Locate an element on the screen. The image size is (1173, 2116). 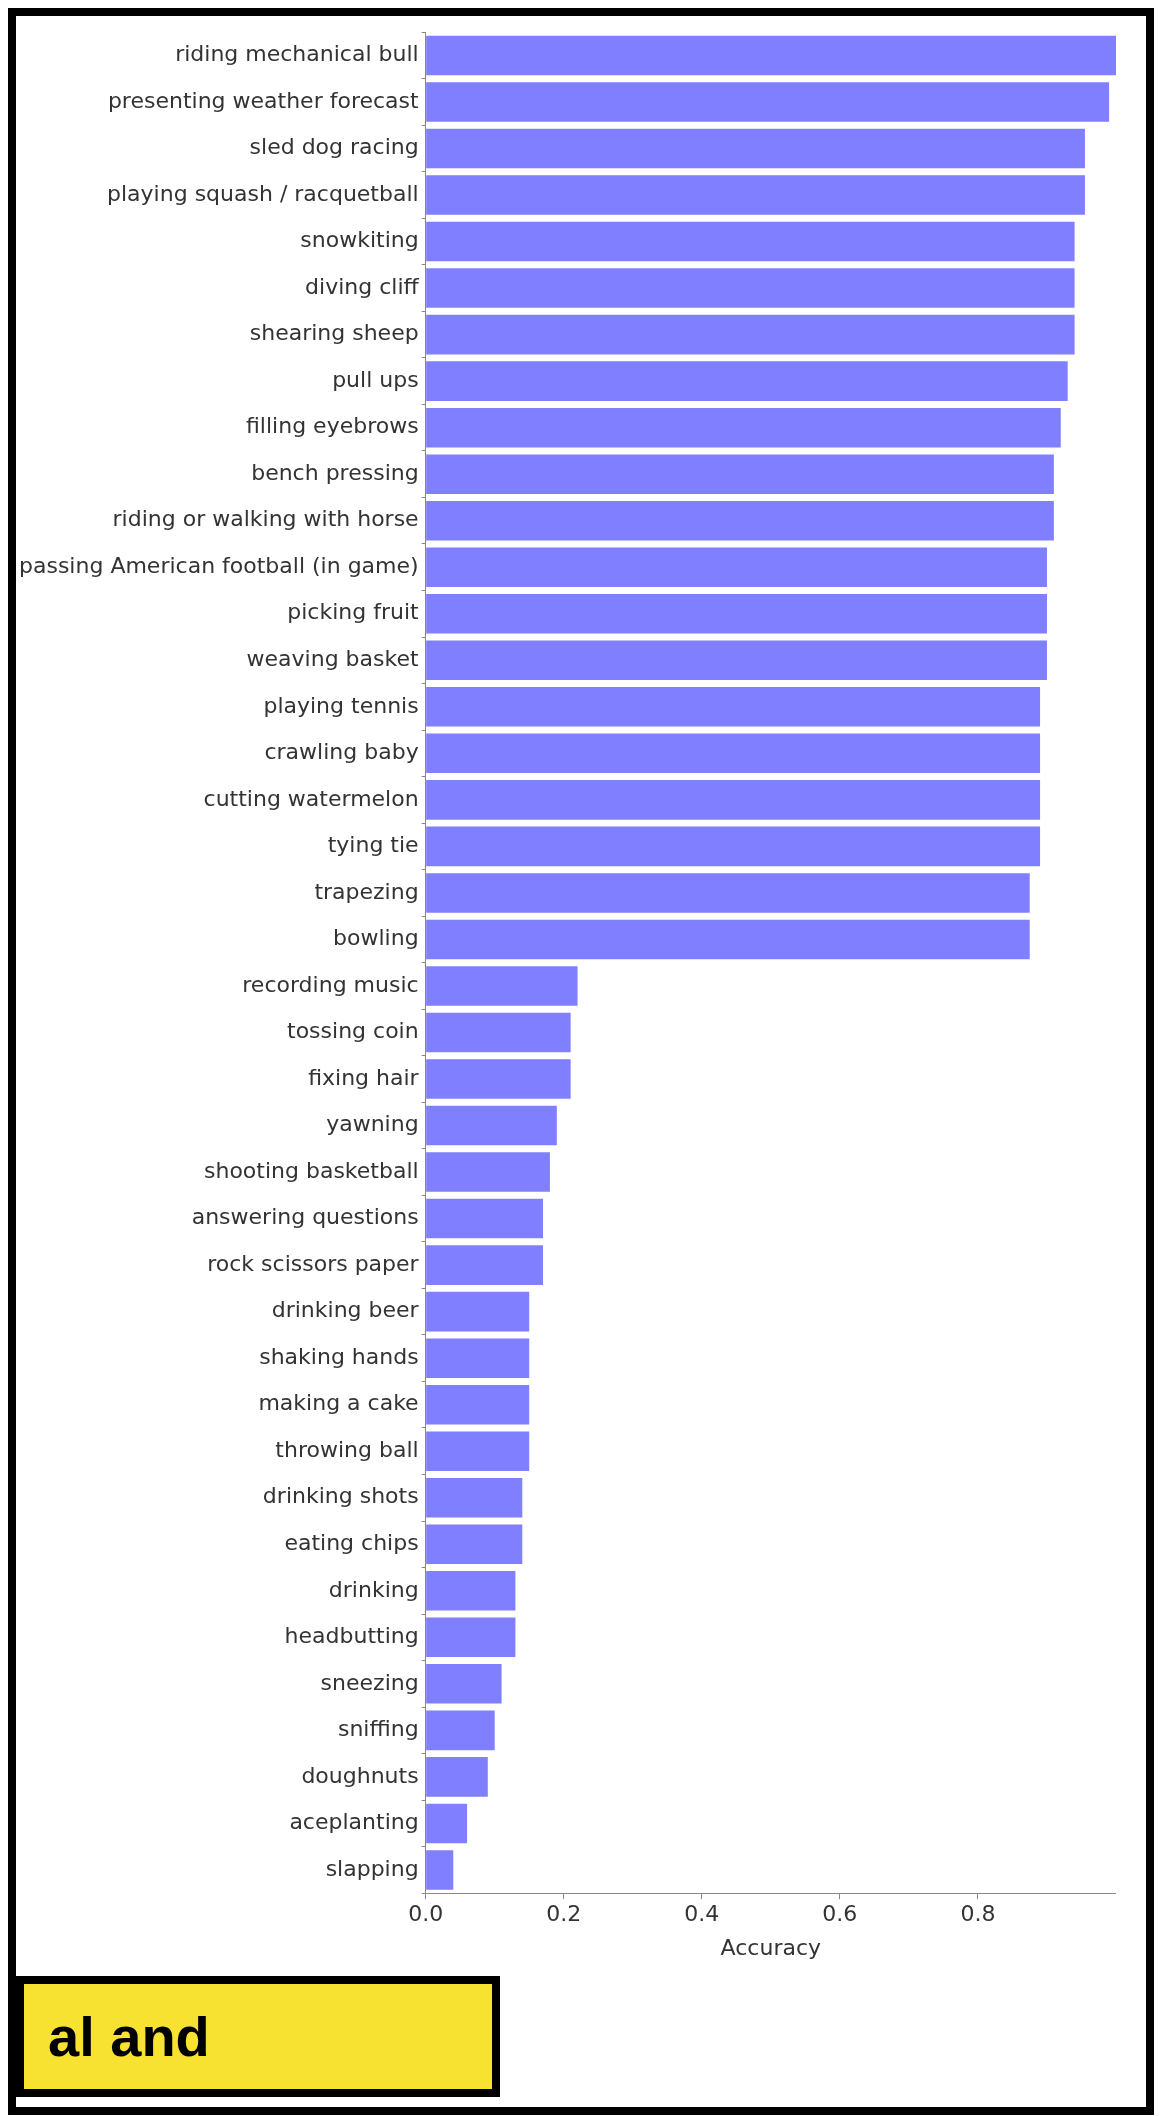
y-tick-label: headbutting is located at coordinates (351, 1636).